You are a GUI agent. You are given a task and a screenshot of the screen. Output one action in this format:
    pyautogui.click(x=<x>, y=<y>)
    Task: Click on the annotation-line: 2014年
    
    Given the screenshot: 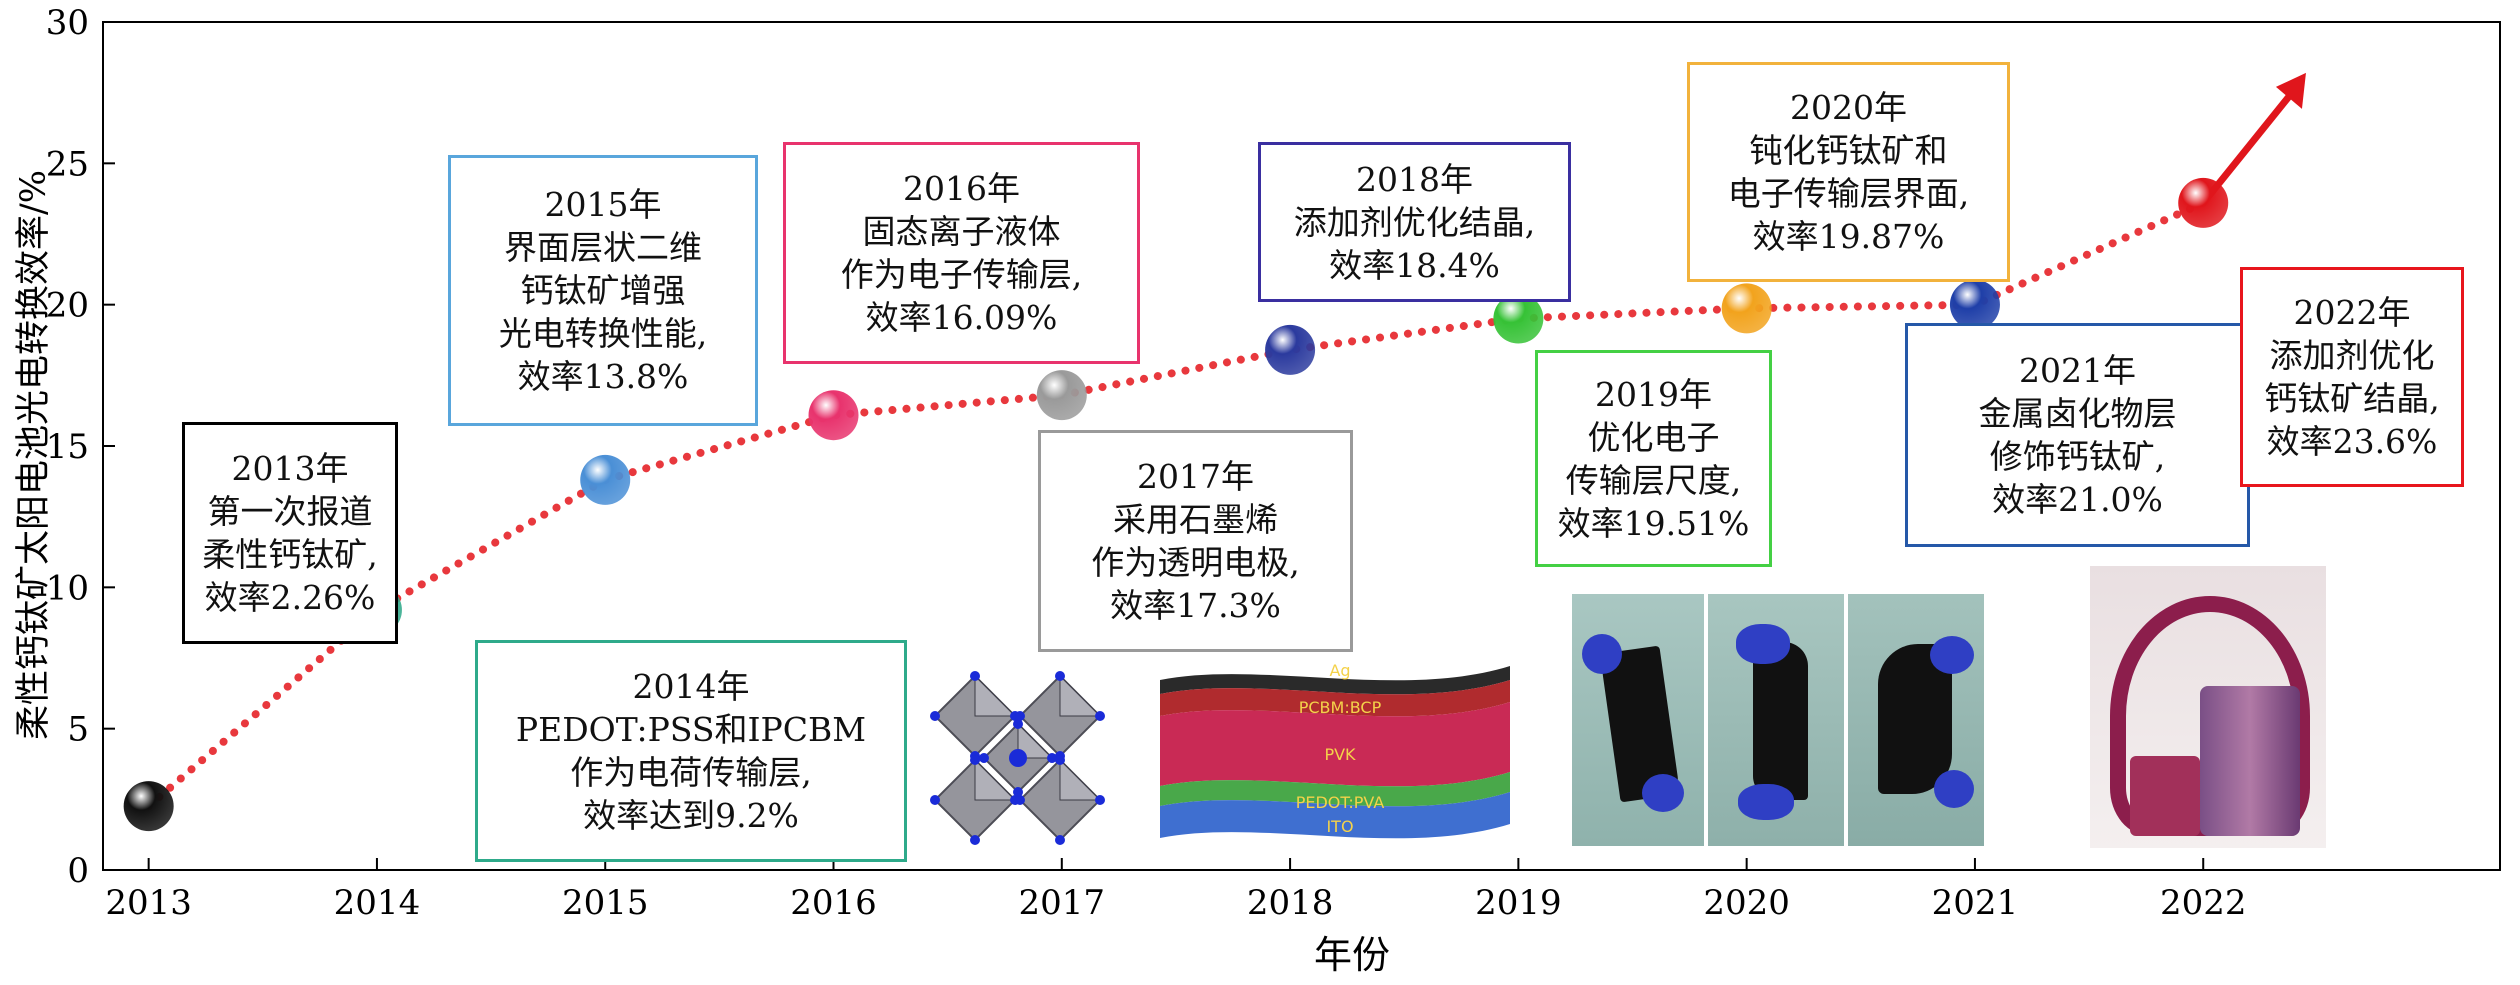 What is the action you would take?
    pyautogui.click(x=691, y=686)
    